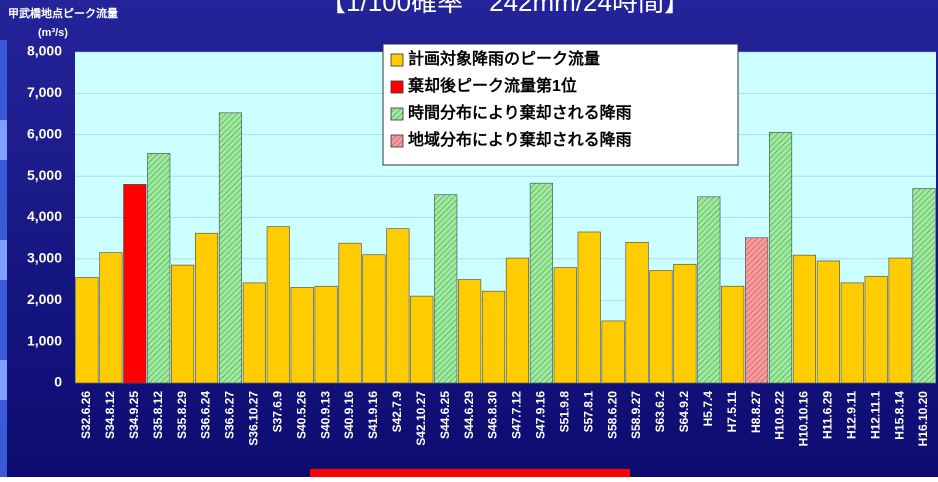 Image resolution: width=938 pixels, height=482 pixels. What do you see at coordinates (44, 51) in the screenshot?
I see `y-tick-label: 8,000` at bounding box center [44, 51].